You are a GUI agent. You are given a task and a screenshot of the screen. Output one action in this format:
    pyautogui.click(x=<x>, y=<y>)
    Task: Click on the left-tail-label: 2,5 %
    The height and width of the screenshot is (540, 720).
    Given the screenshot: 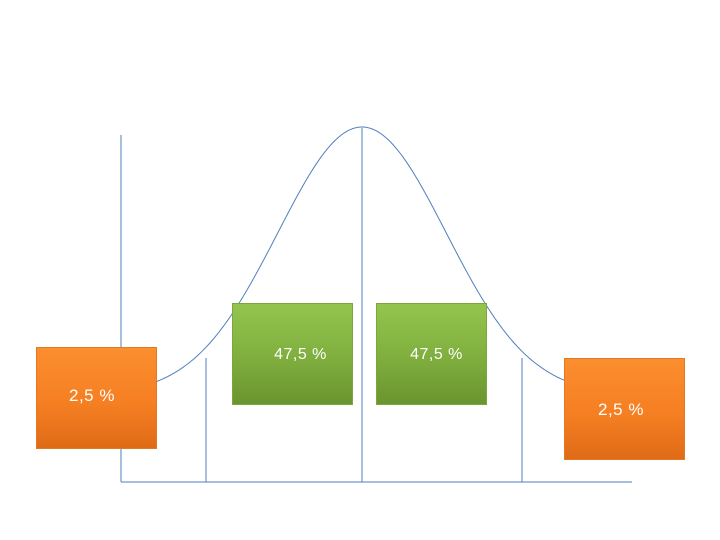 What is the action you would take?
    pyautogui.click(x=92, y=395)
    